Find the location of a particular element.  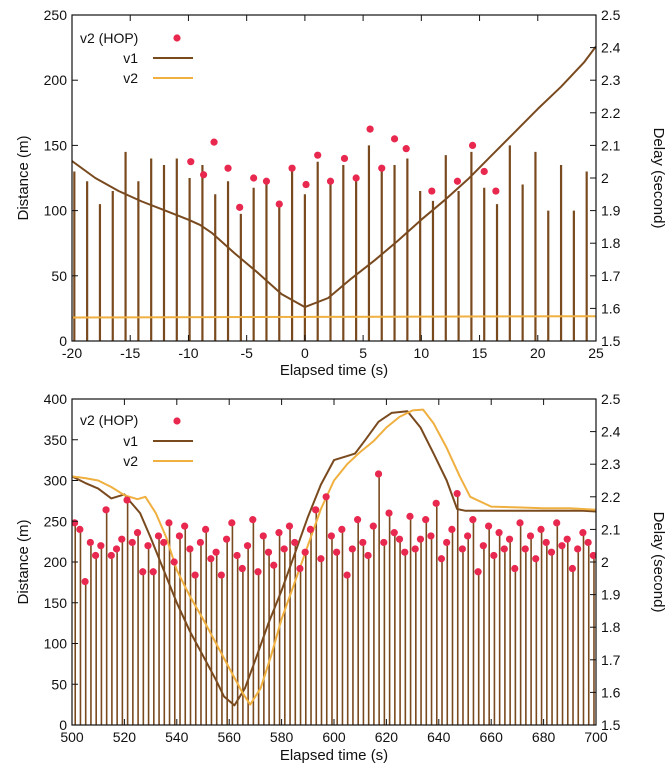

top-legend-hop-marker is located at coordinates (177, 38).